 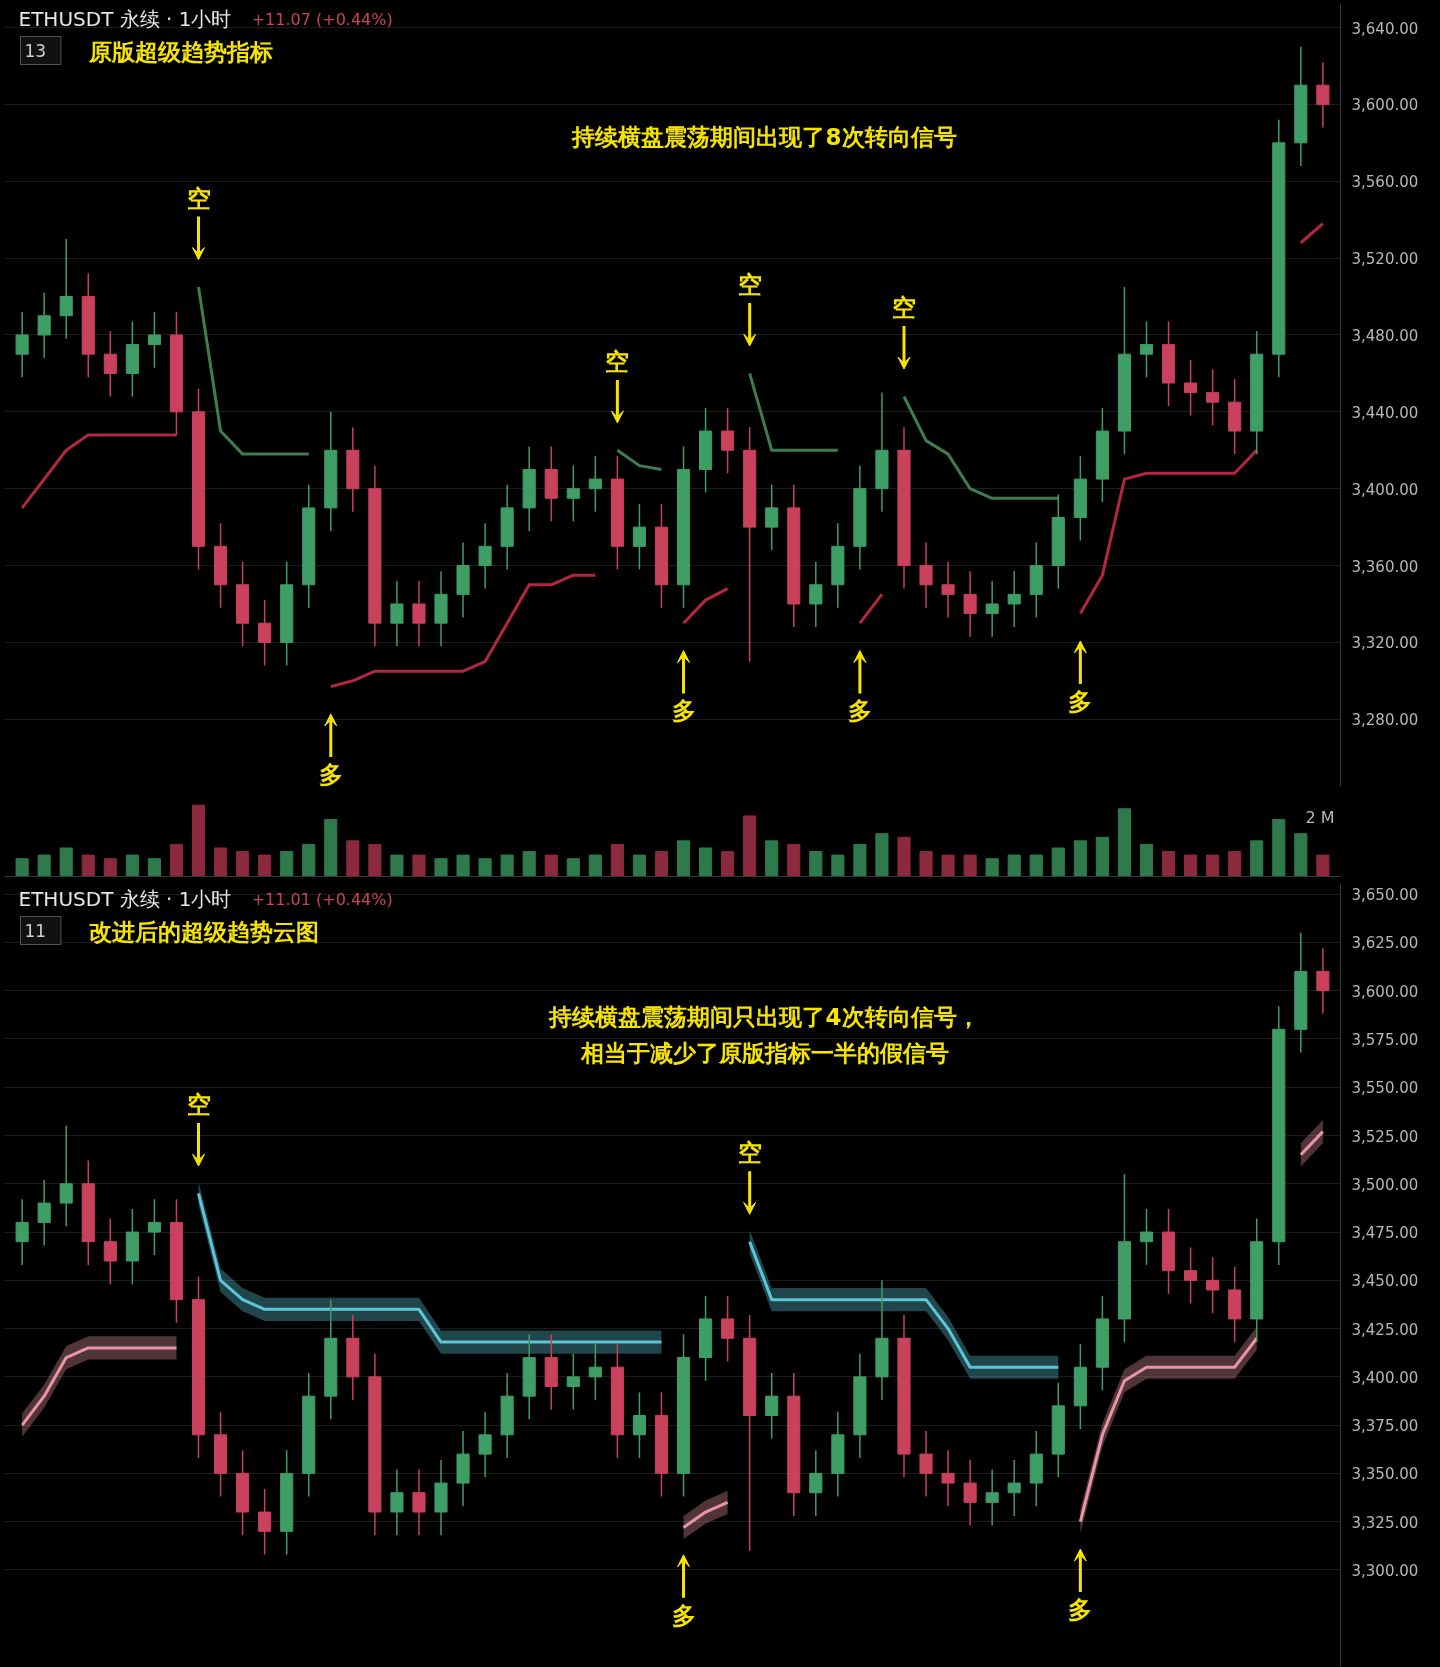 I want to click on y-tick-label: 3,650.00, so click(x=1385, y=895).